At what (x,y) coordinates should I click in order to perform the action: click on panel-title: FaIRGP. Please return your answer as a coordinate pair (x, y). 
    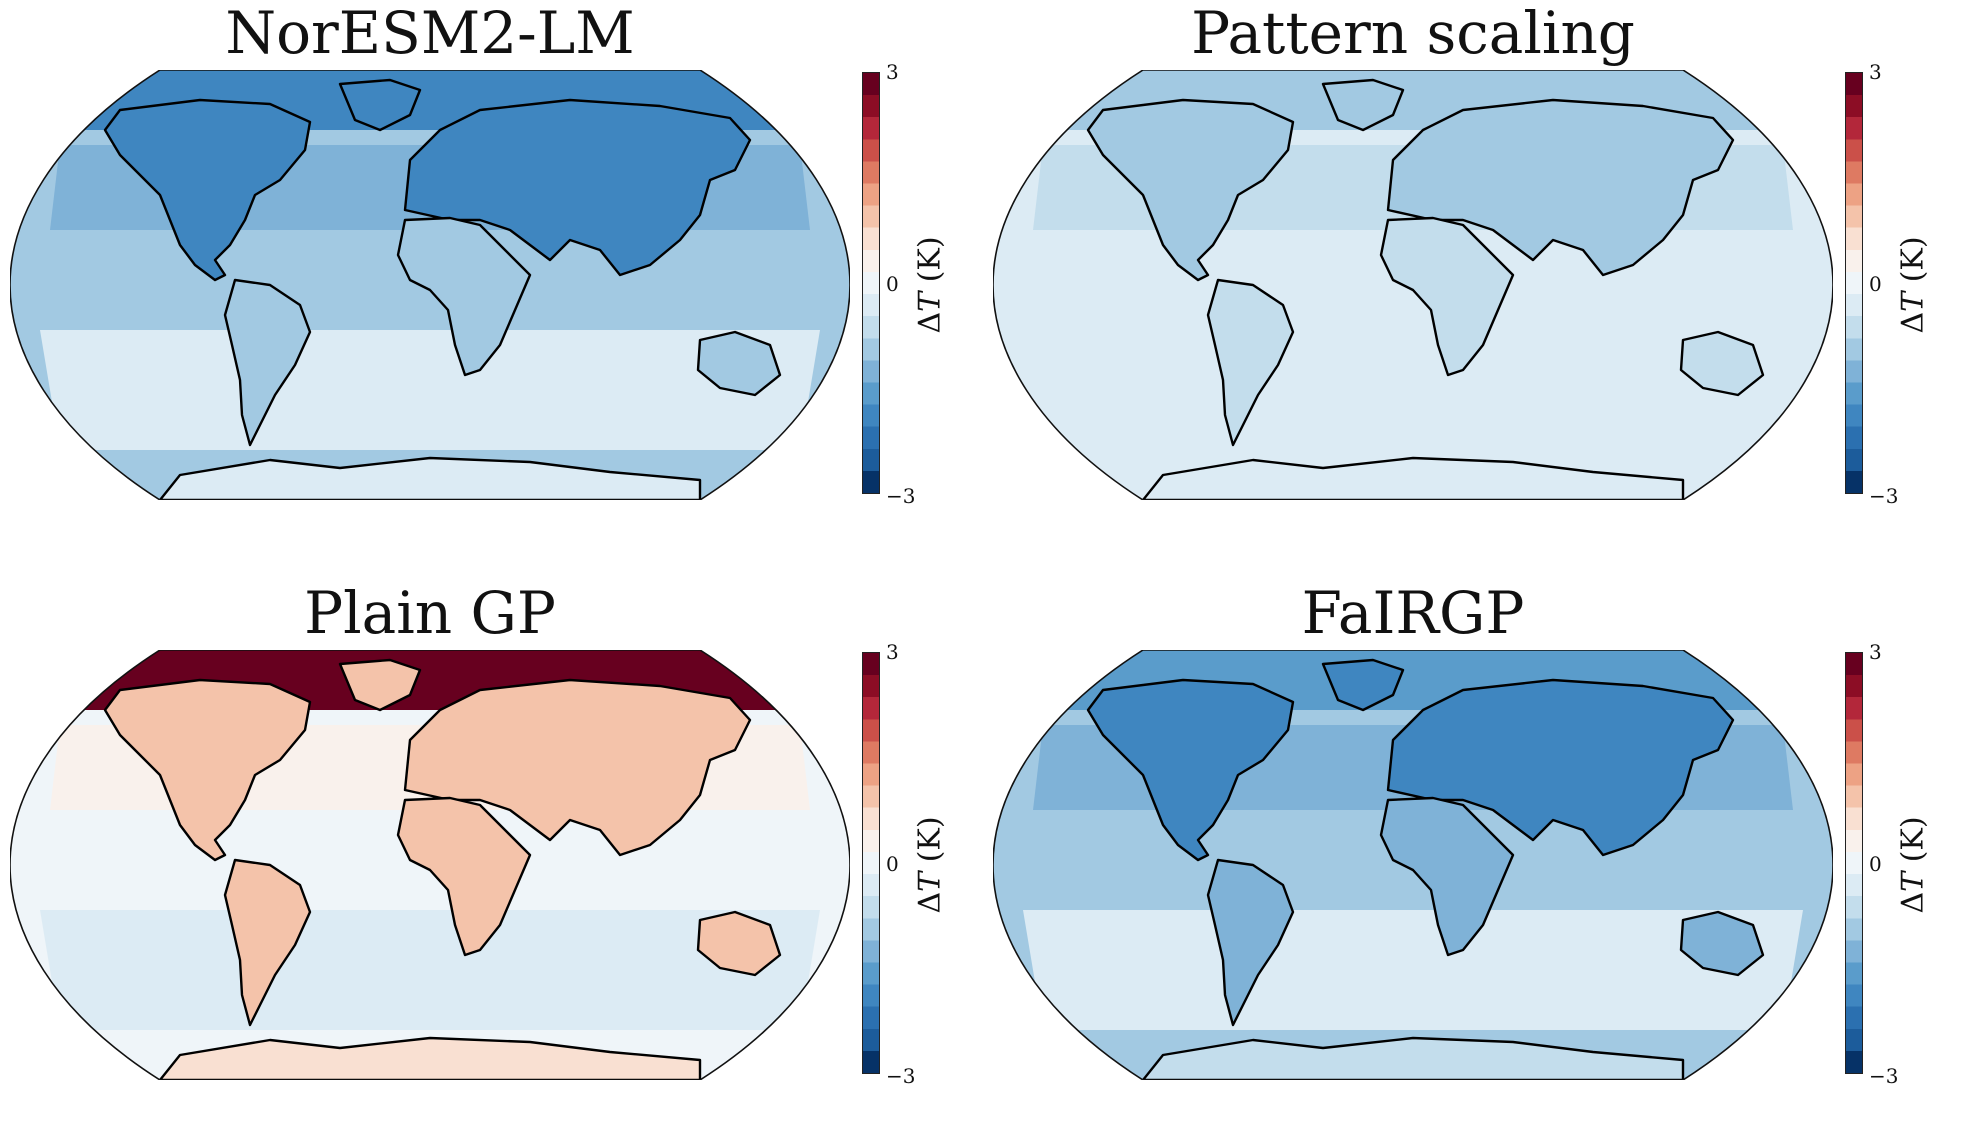
    Looking at the image, I should click on (1413, 613).